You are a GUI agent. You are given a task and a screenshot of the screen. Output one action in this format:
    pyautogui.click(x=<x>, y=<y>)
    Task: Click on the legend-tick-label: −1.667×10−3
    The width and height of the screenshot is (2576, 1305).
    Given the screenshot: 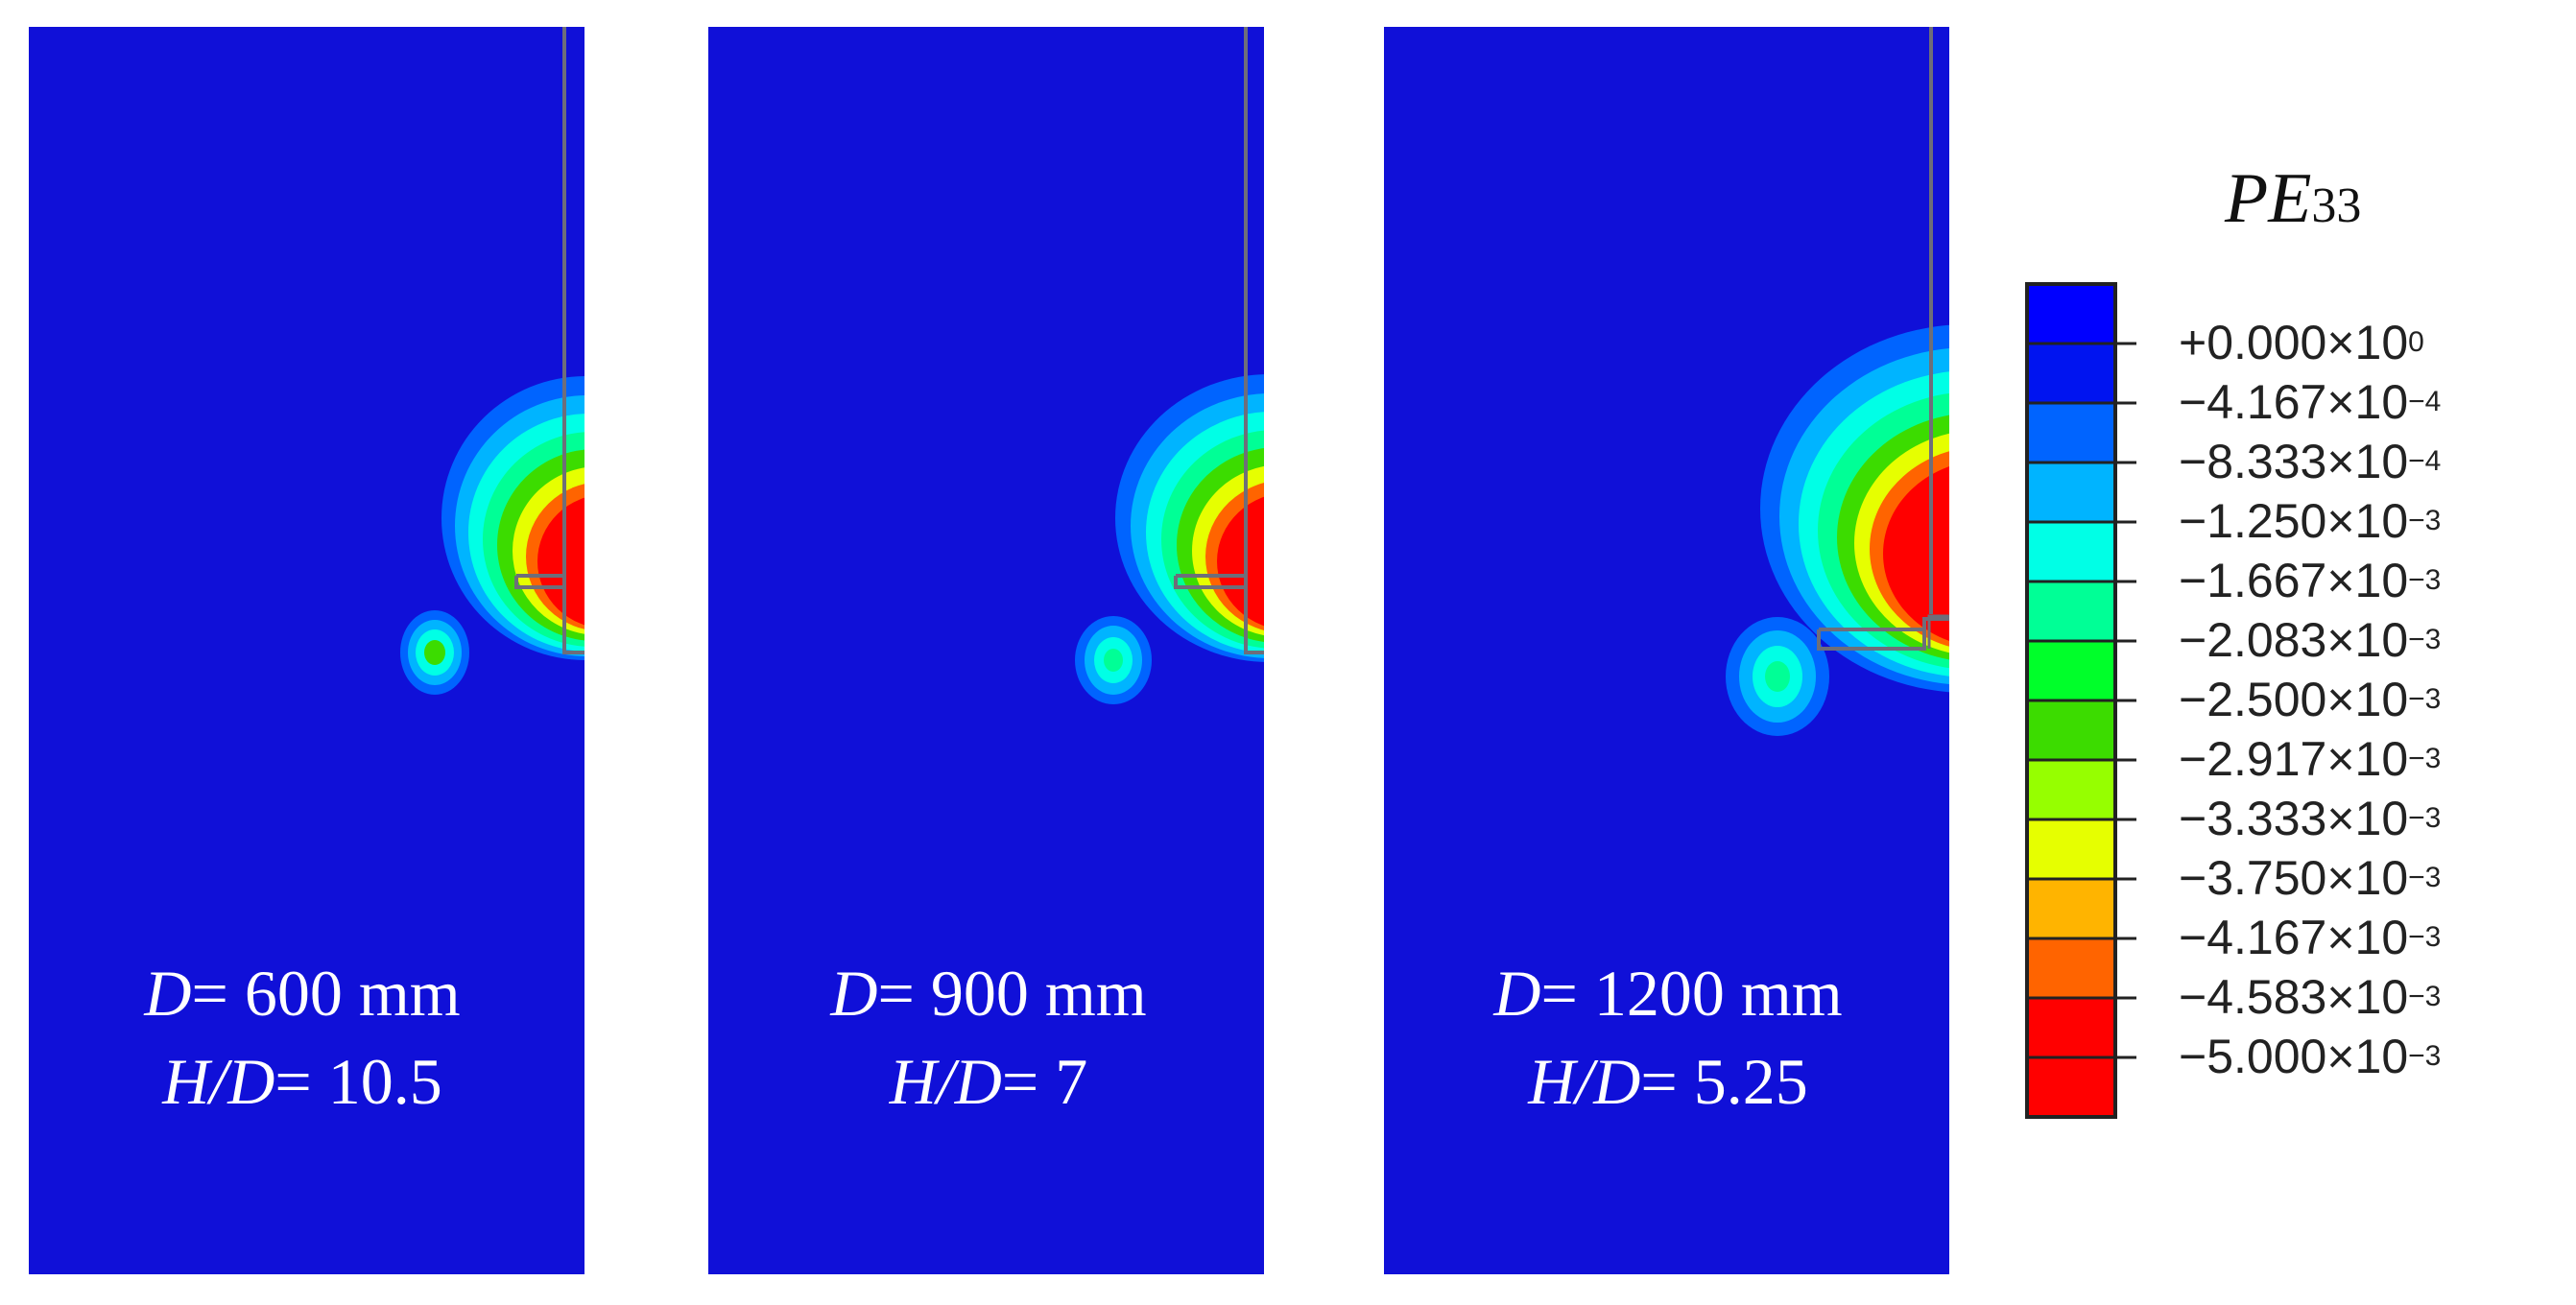 What is the action you would take?
    pyautogui.click(x=2310, y=581)
    